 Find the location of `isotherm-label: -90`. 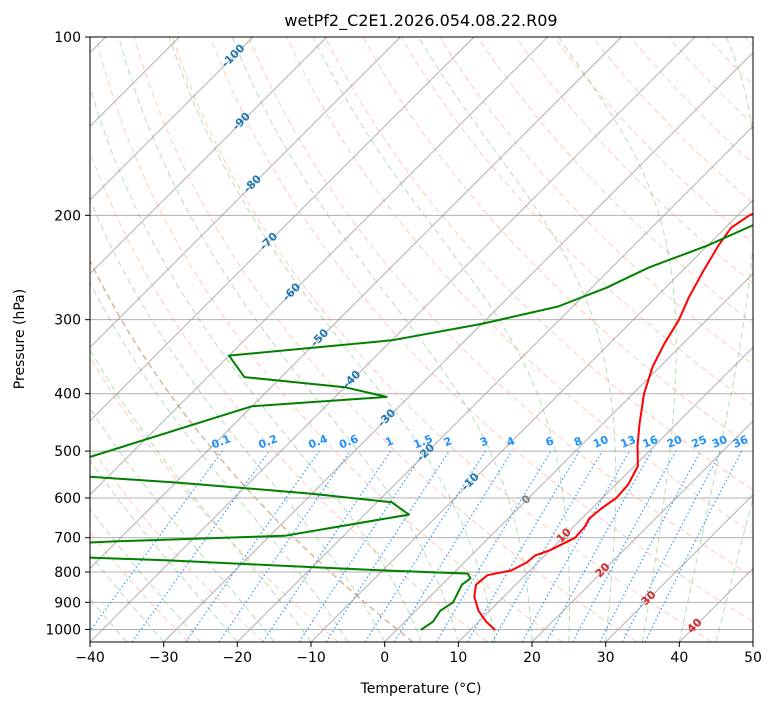

isotherm-label: -90 is located at coordinates (241, 121).